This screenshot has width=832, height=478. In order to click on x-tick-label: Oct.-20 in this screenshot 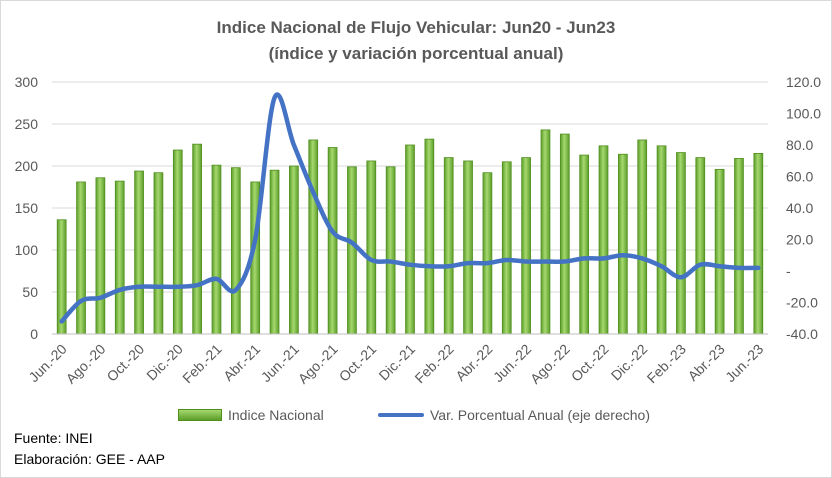, I will do `click(125, 363)`.